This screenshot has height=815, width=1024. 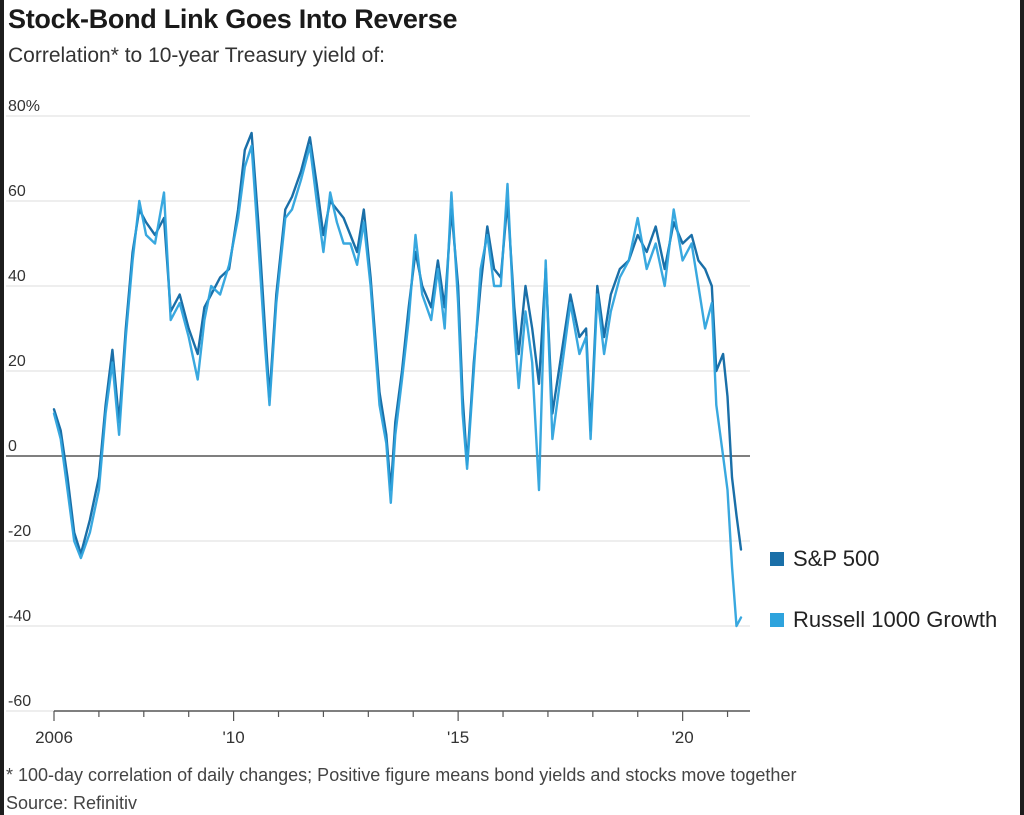 What do you see at coordinates (19, 531) in the screenshot?
I see `y-tick-label: -20` at bounding box center [19, 531].